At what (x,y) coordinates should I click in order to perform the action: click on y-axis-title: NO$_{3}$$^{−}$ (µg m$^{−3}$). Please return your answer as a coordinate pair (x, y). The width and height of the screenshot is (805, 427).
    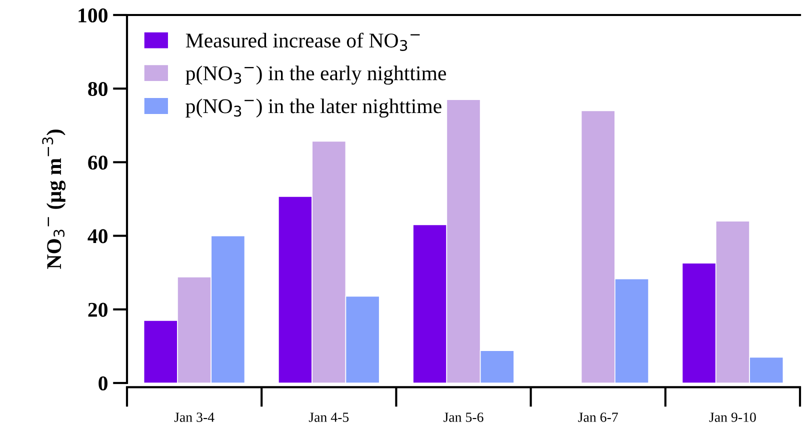
    Looking at the image, I should click on (54, 199).